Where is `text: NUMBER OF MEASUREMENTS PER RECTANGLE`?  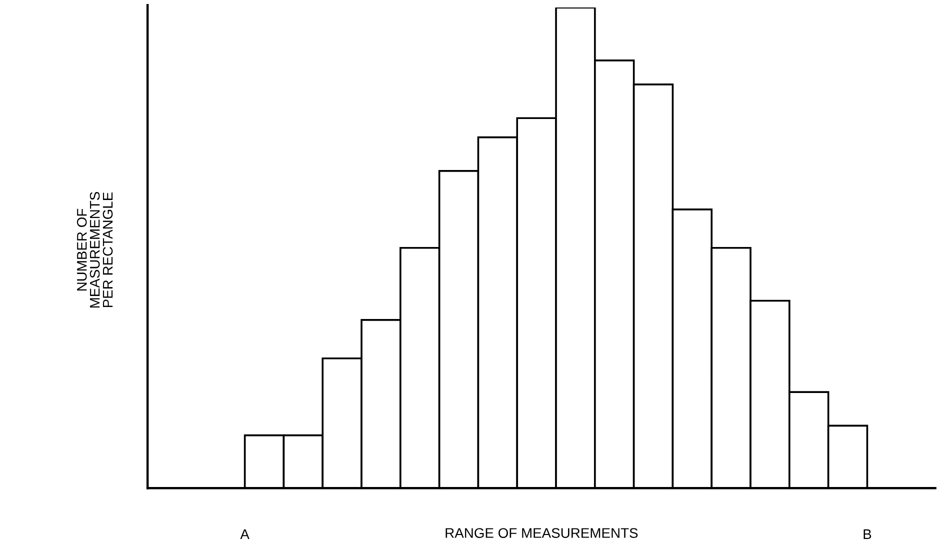 text: NUMBER OF MEASUREMENTS PER RECTANGLE is located at coordinates (94, 250).